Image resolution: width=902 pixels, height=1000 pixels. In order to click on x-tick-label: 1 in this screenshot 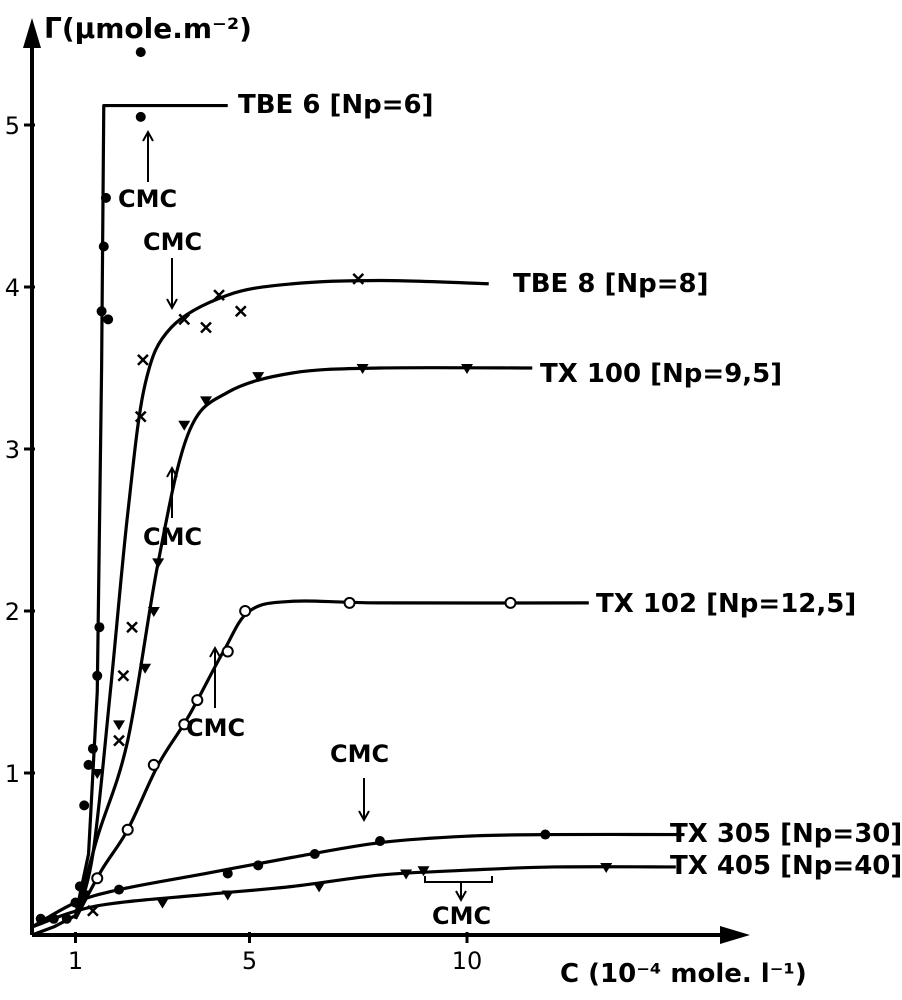, I will do `click(75, 961)`.